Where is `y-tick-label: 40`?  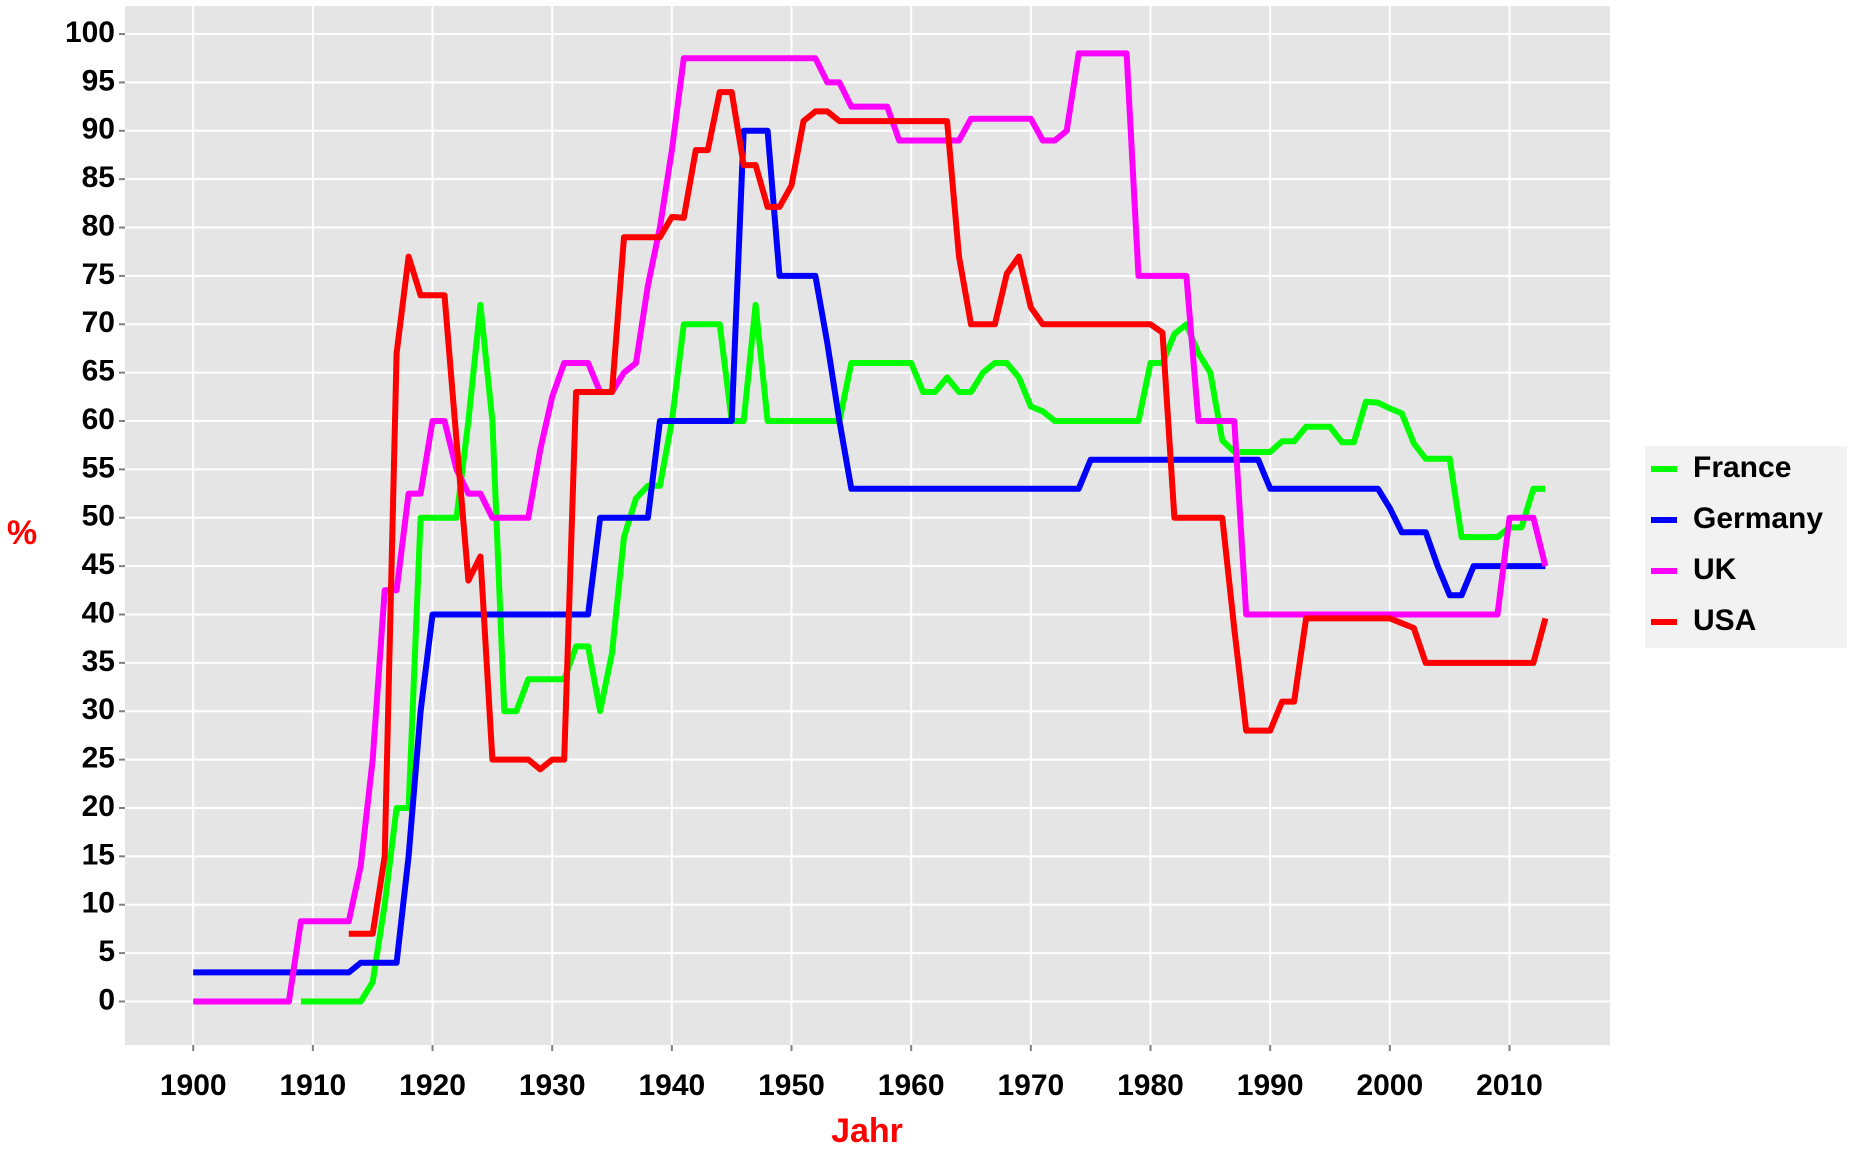
y-tick-label: 40 is located at coordinates (98, 612).